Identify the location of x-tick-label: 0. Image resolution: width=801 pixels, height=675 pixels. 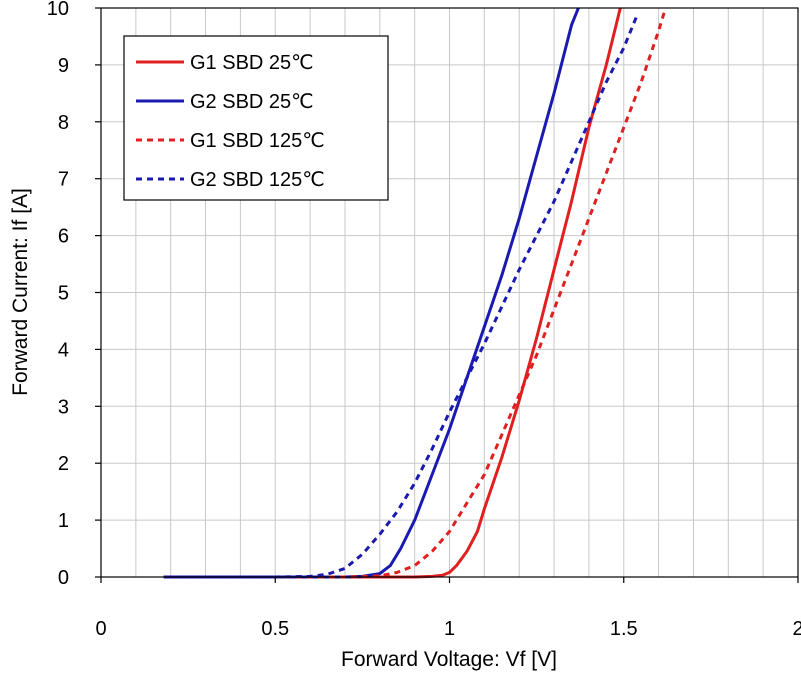
(100, 629).